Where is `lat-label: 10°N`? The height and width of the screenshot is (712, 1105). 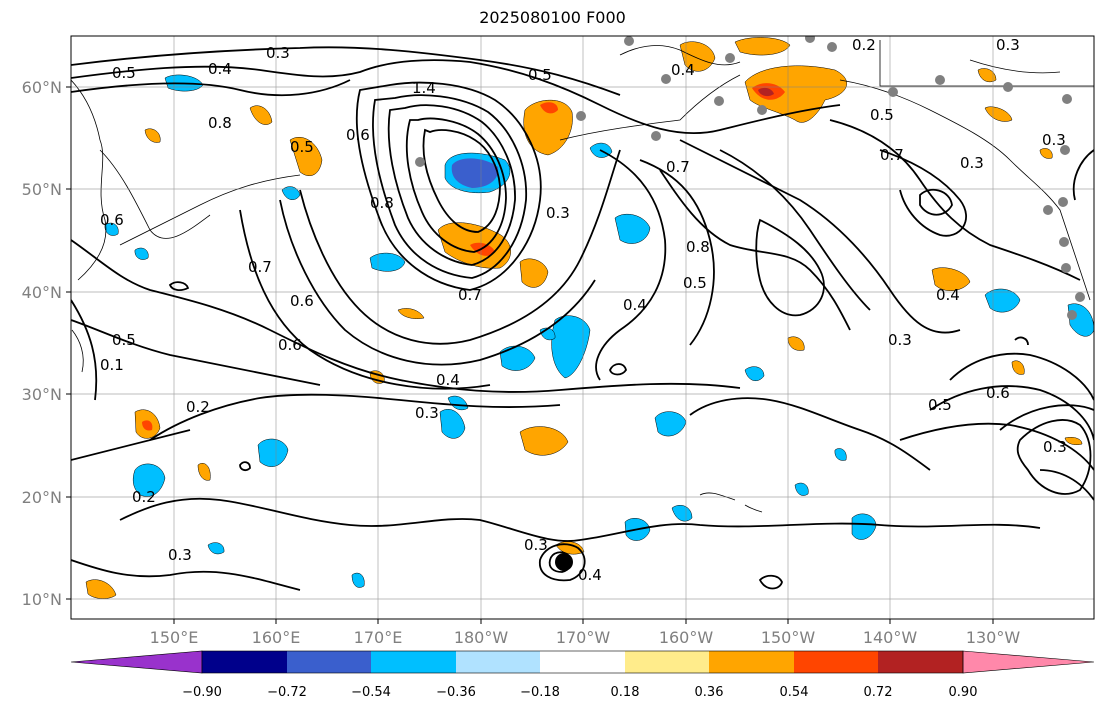
lat-label: 10°N is located at coordinates (42, 599).